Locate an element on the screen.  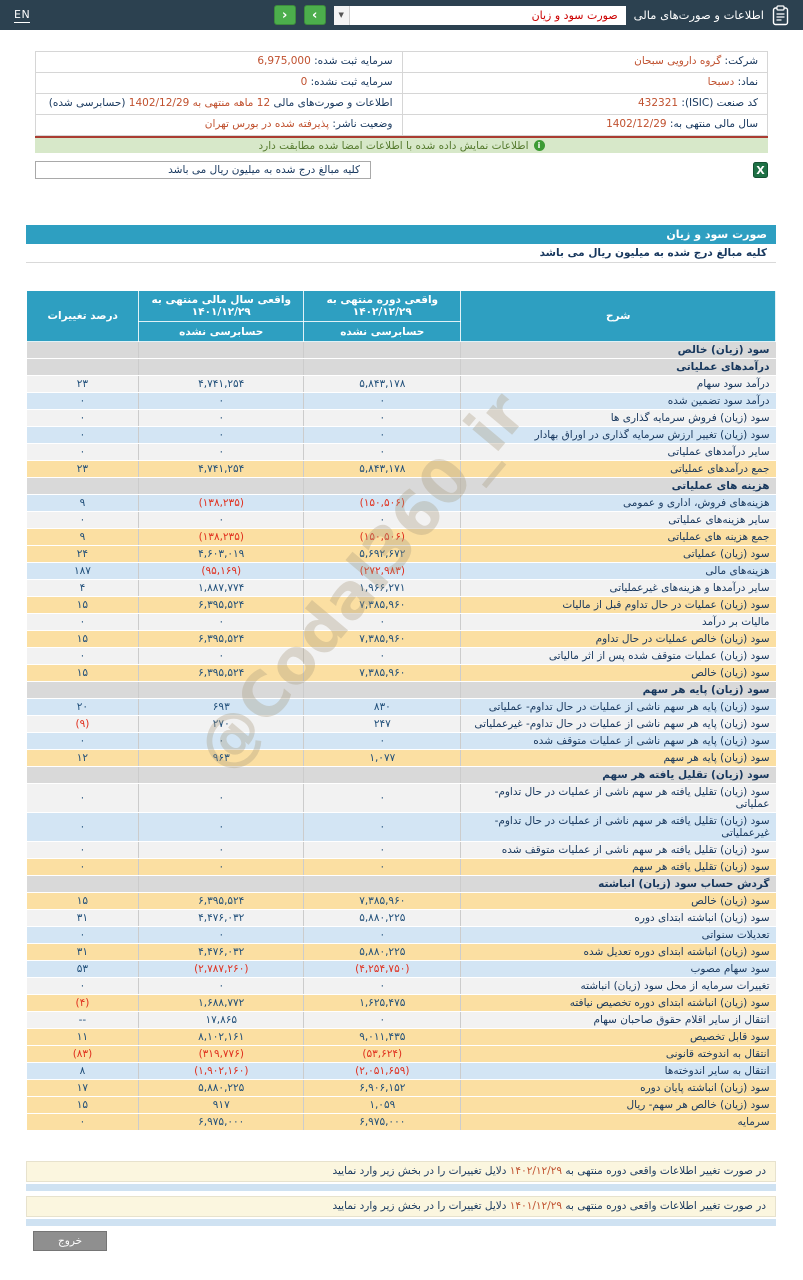
current-period-value: (۲,۰۵۱,۶۵۹) is located at coordinates (382, 1071).